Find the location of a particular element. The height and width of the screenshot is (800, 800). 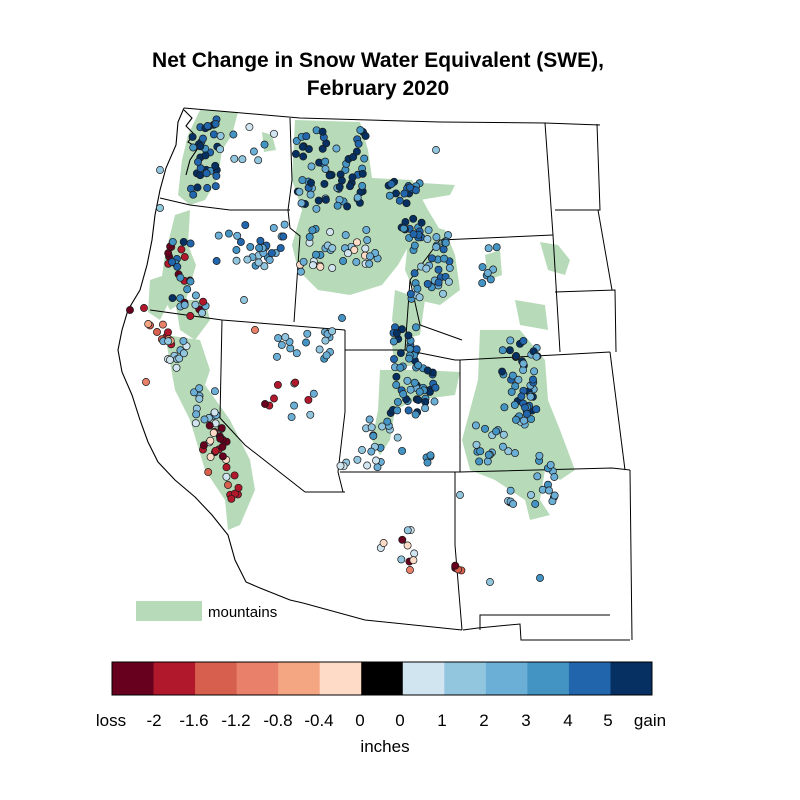

colorbar-tick-label: 3 is located at coordinates (525, 720).